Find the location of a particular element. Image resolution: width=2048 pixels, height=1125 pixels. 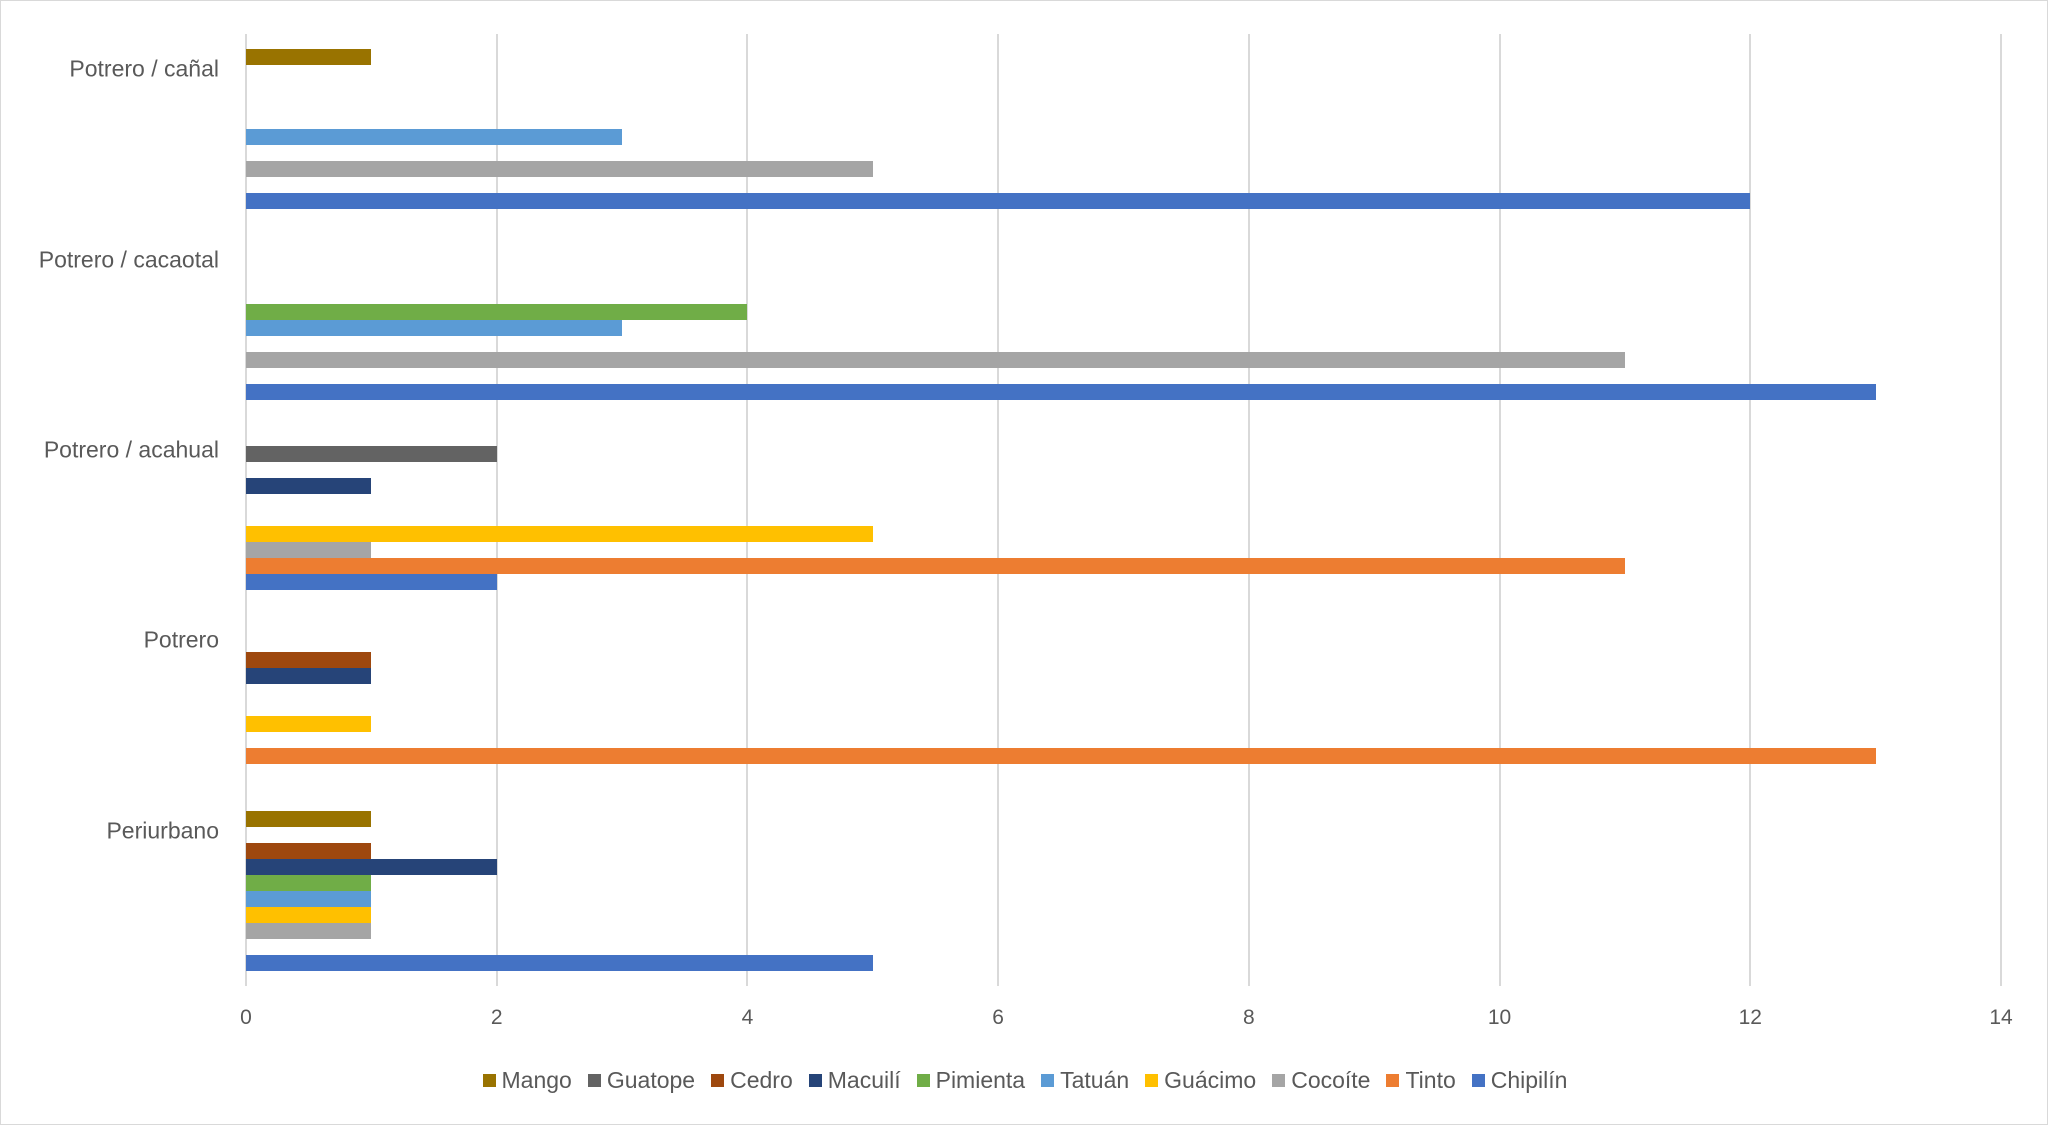

legend-label: Tinto is located at coordinates (1430, 1080).